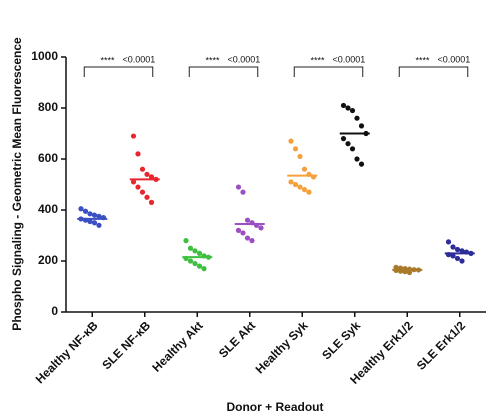 This screenshot has width=500, height=418. I want to click on x-tick-label: Healthy Akt, so click(177, 346).